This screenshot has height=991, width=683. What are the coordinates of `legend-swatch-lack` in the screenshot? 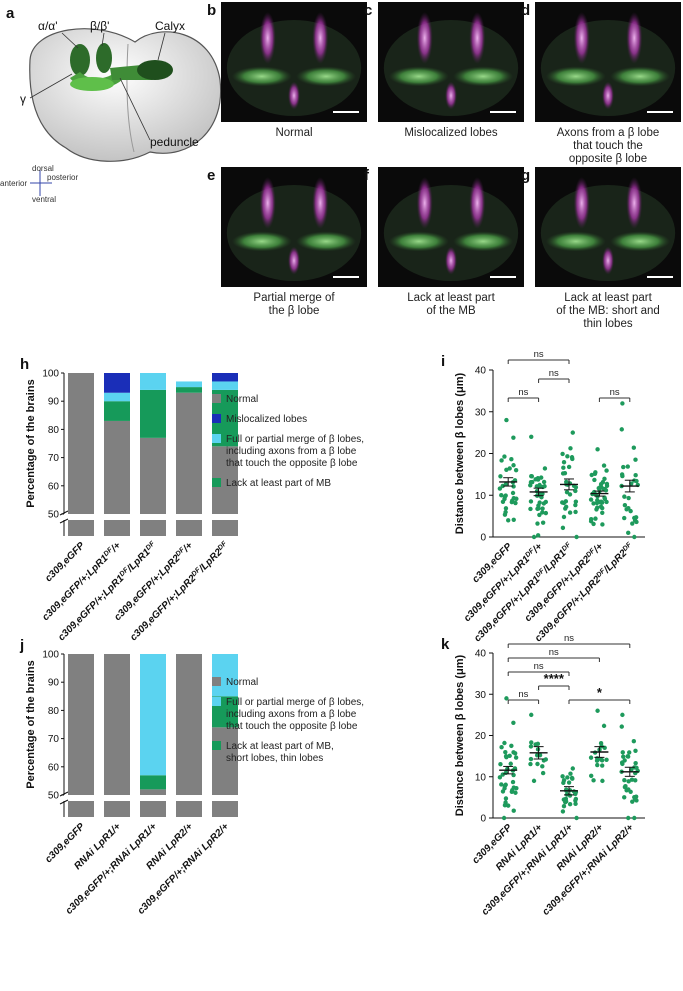 It's located at (216, 482).